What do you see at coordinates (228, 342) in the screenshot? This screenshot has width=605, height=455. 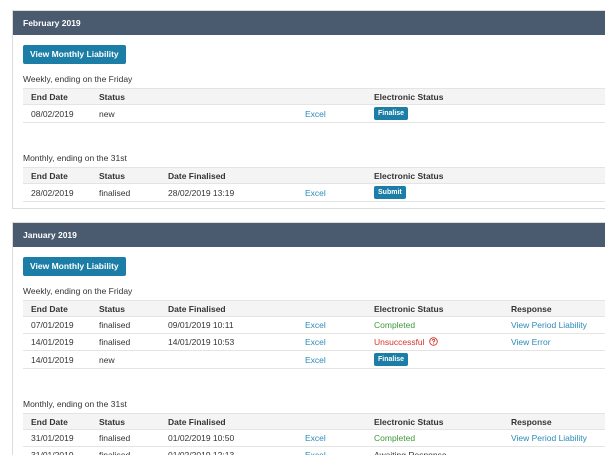 I see `cell: 14/01/2019 10:53` at bounding box center [228, 342].